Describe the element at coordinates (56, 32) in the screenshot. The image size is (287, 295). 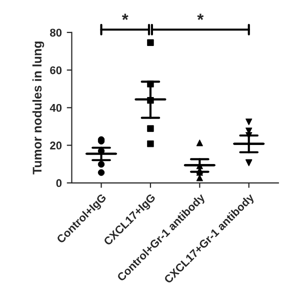
I see `y-tick-label: 80` at that location.